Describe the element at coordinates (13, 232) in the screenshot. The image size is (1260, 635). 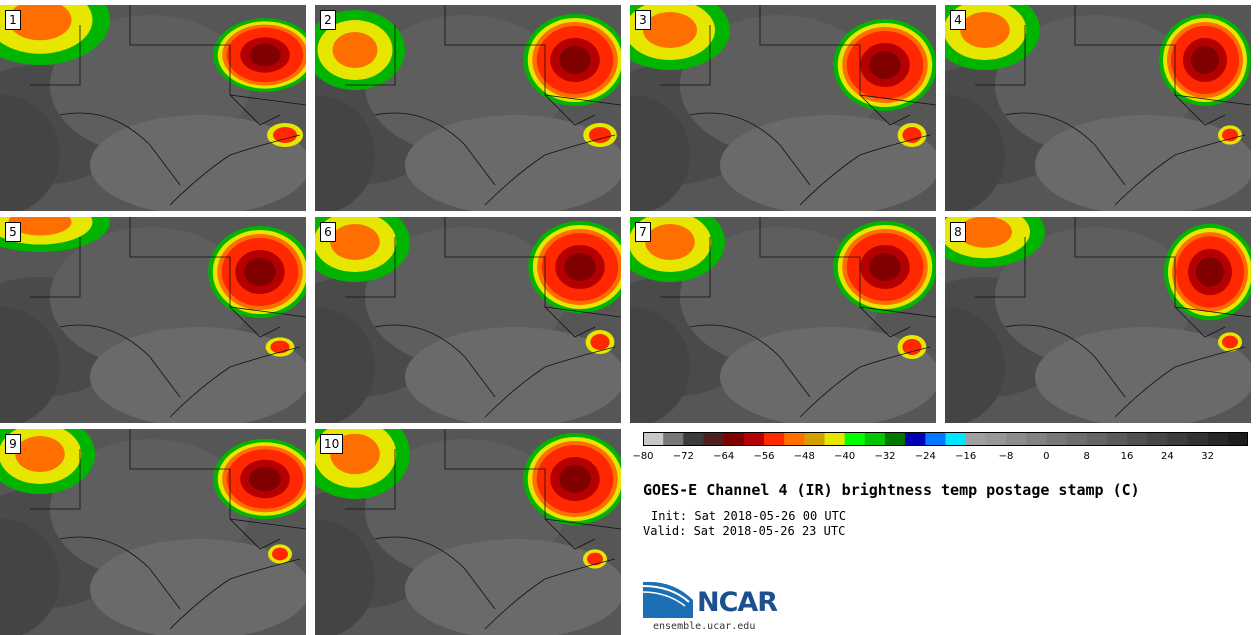
I see `panel-number-label: 5` at that location.